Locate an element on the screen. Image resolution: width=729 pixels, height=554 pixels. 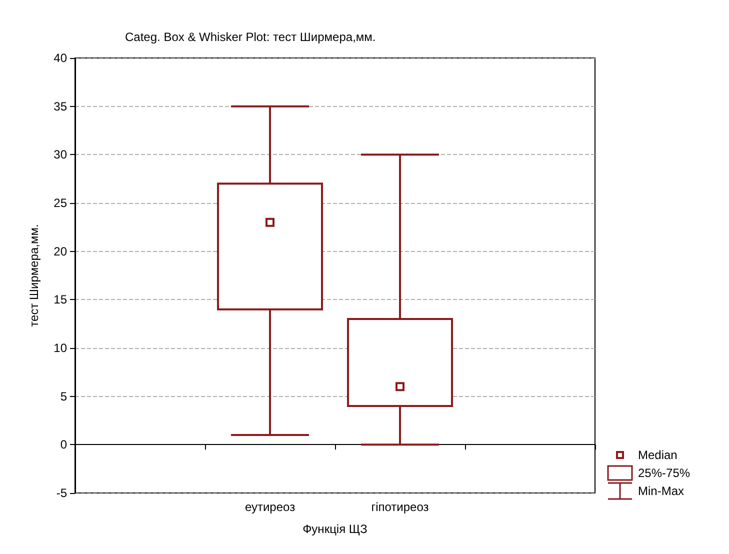
y-tick-label: 0 is located at coordinates (64, 445).